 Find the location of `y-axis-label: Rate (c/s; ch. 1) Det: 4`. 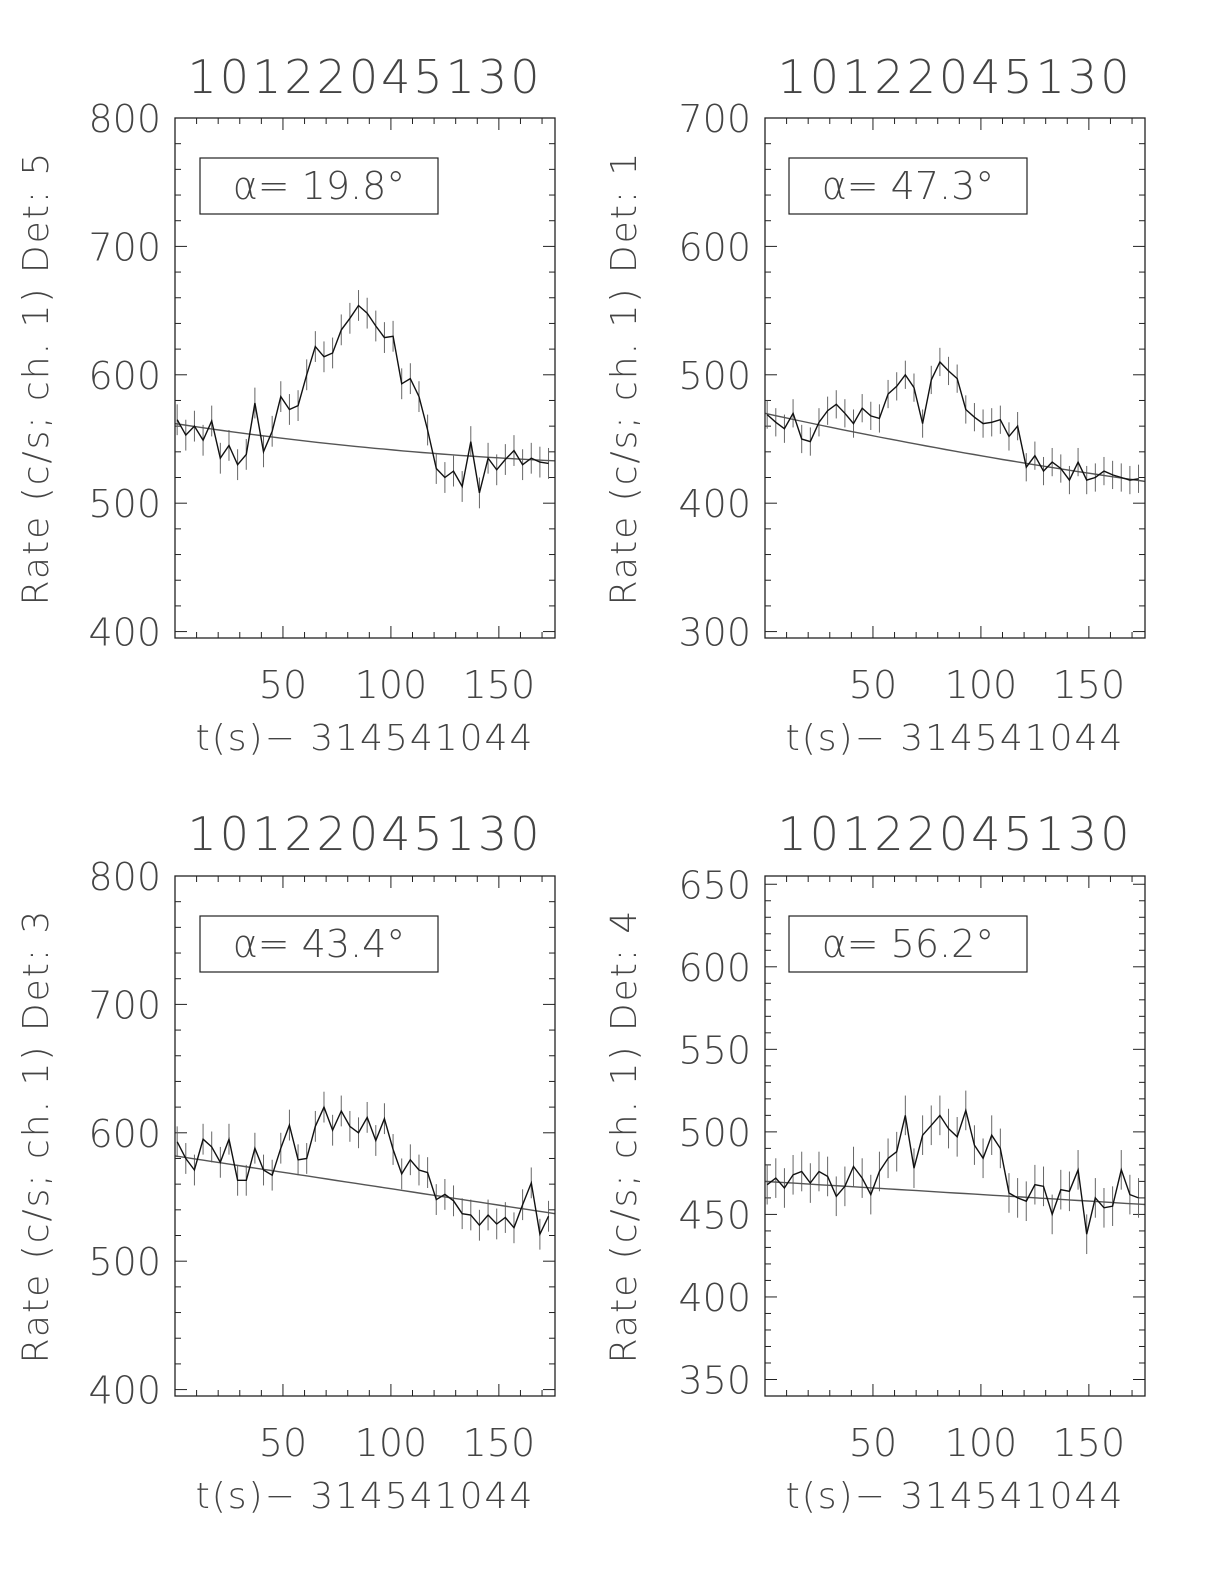

y-axis-label: Rate (c/s; ch. 1) Det: 4 is located at coordinates (624, 1136).